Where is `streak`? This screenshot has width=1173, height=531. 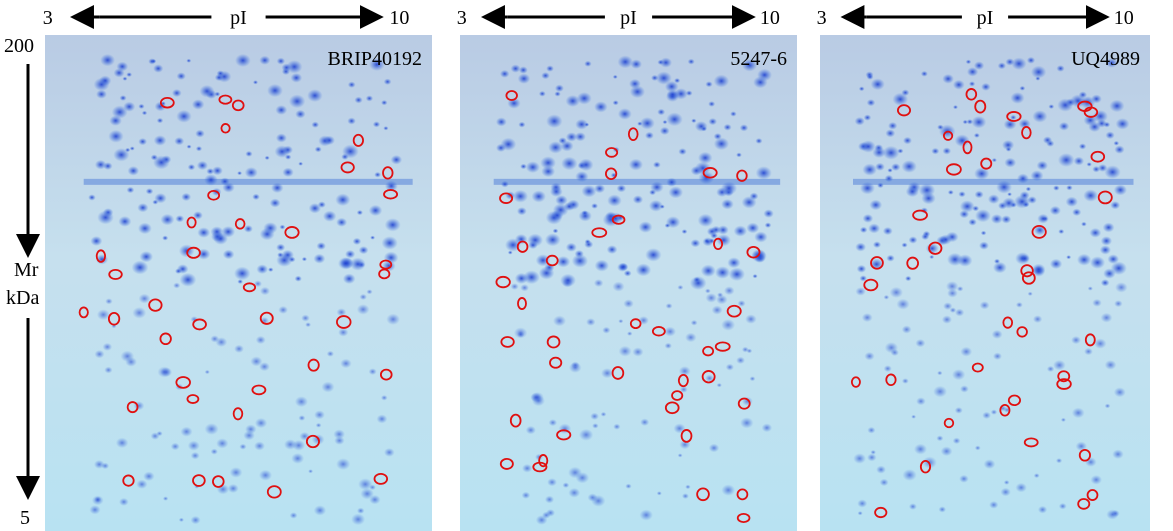
streak is located at coordinates (248, 181).